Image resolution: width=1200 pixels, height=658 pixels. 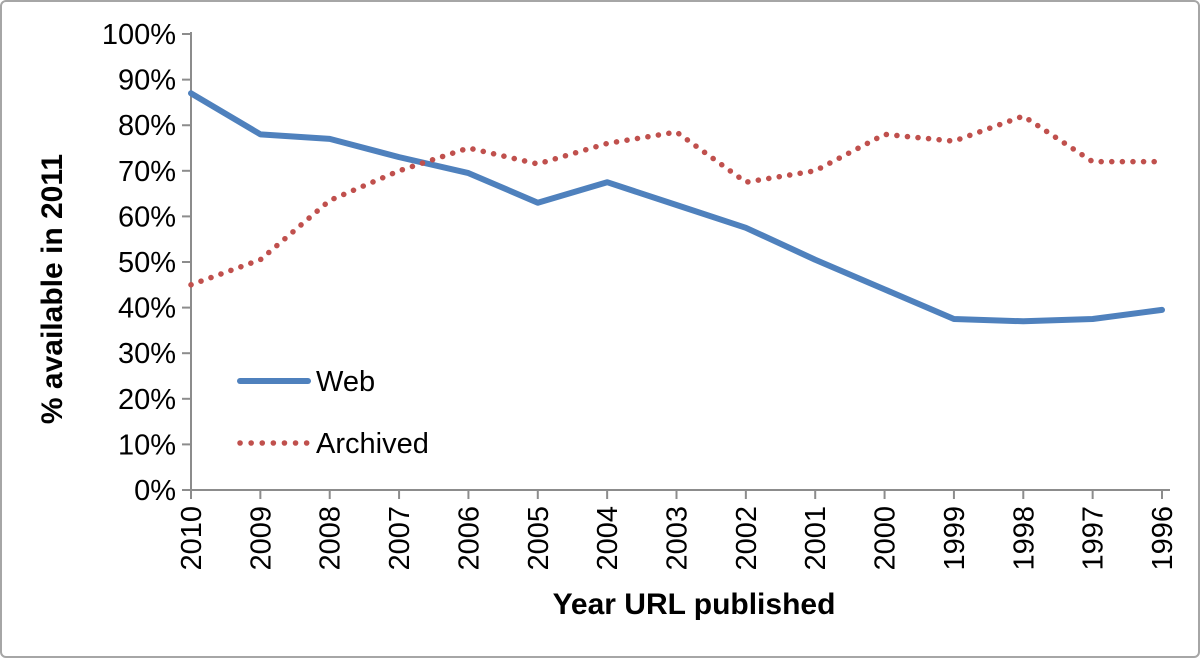 What do you see at coordinates (147, 309) in the screenshot?
I see `y-tick-label: 40%` at bounding box center [147, 309].